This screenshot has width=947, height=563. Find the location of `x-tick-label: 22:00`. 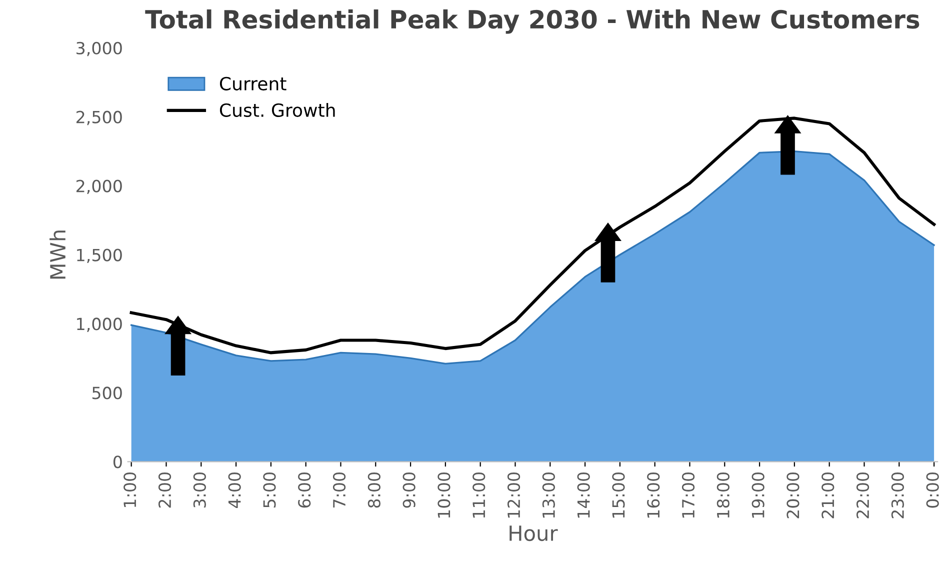

x-tick-label: 22:00 is located at coordinates (863, 495).